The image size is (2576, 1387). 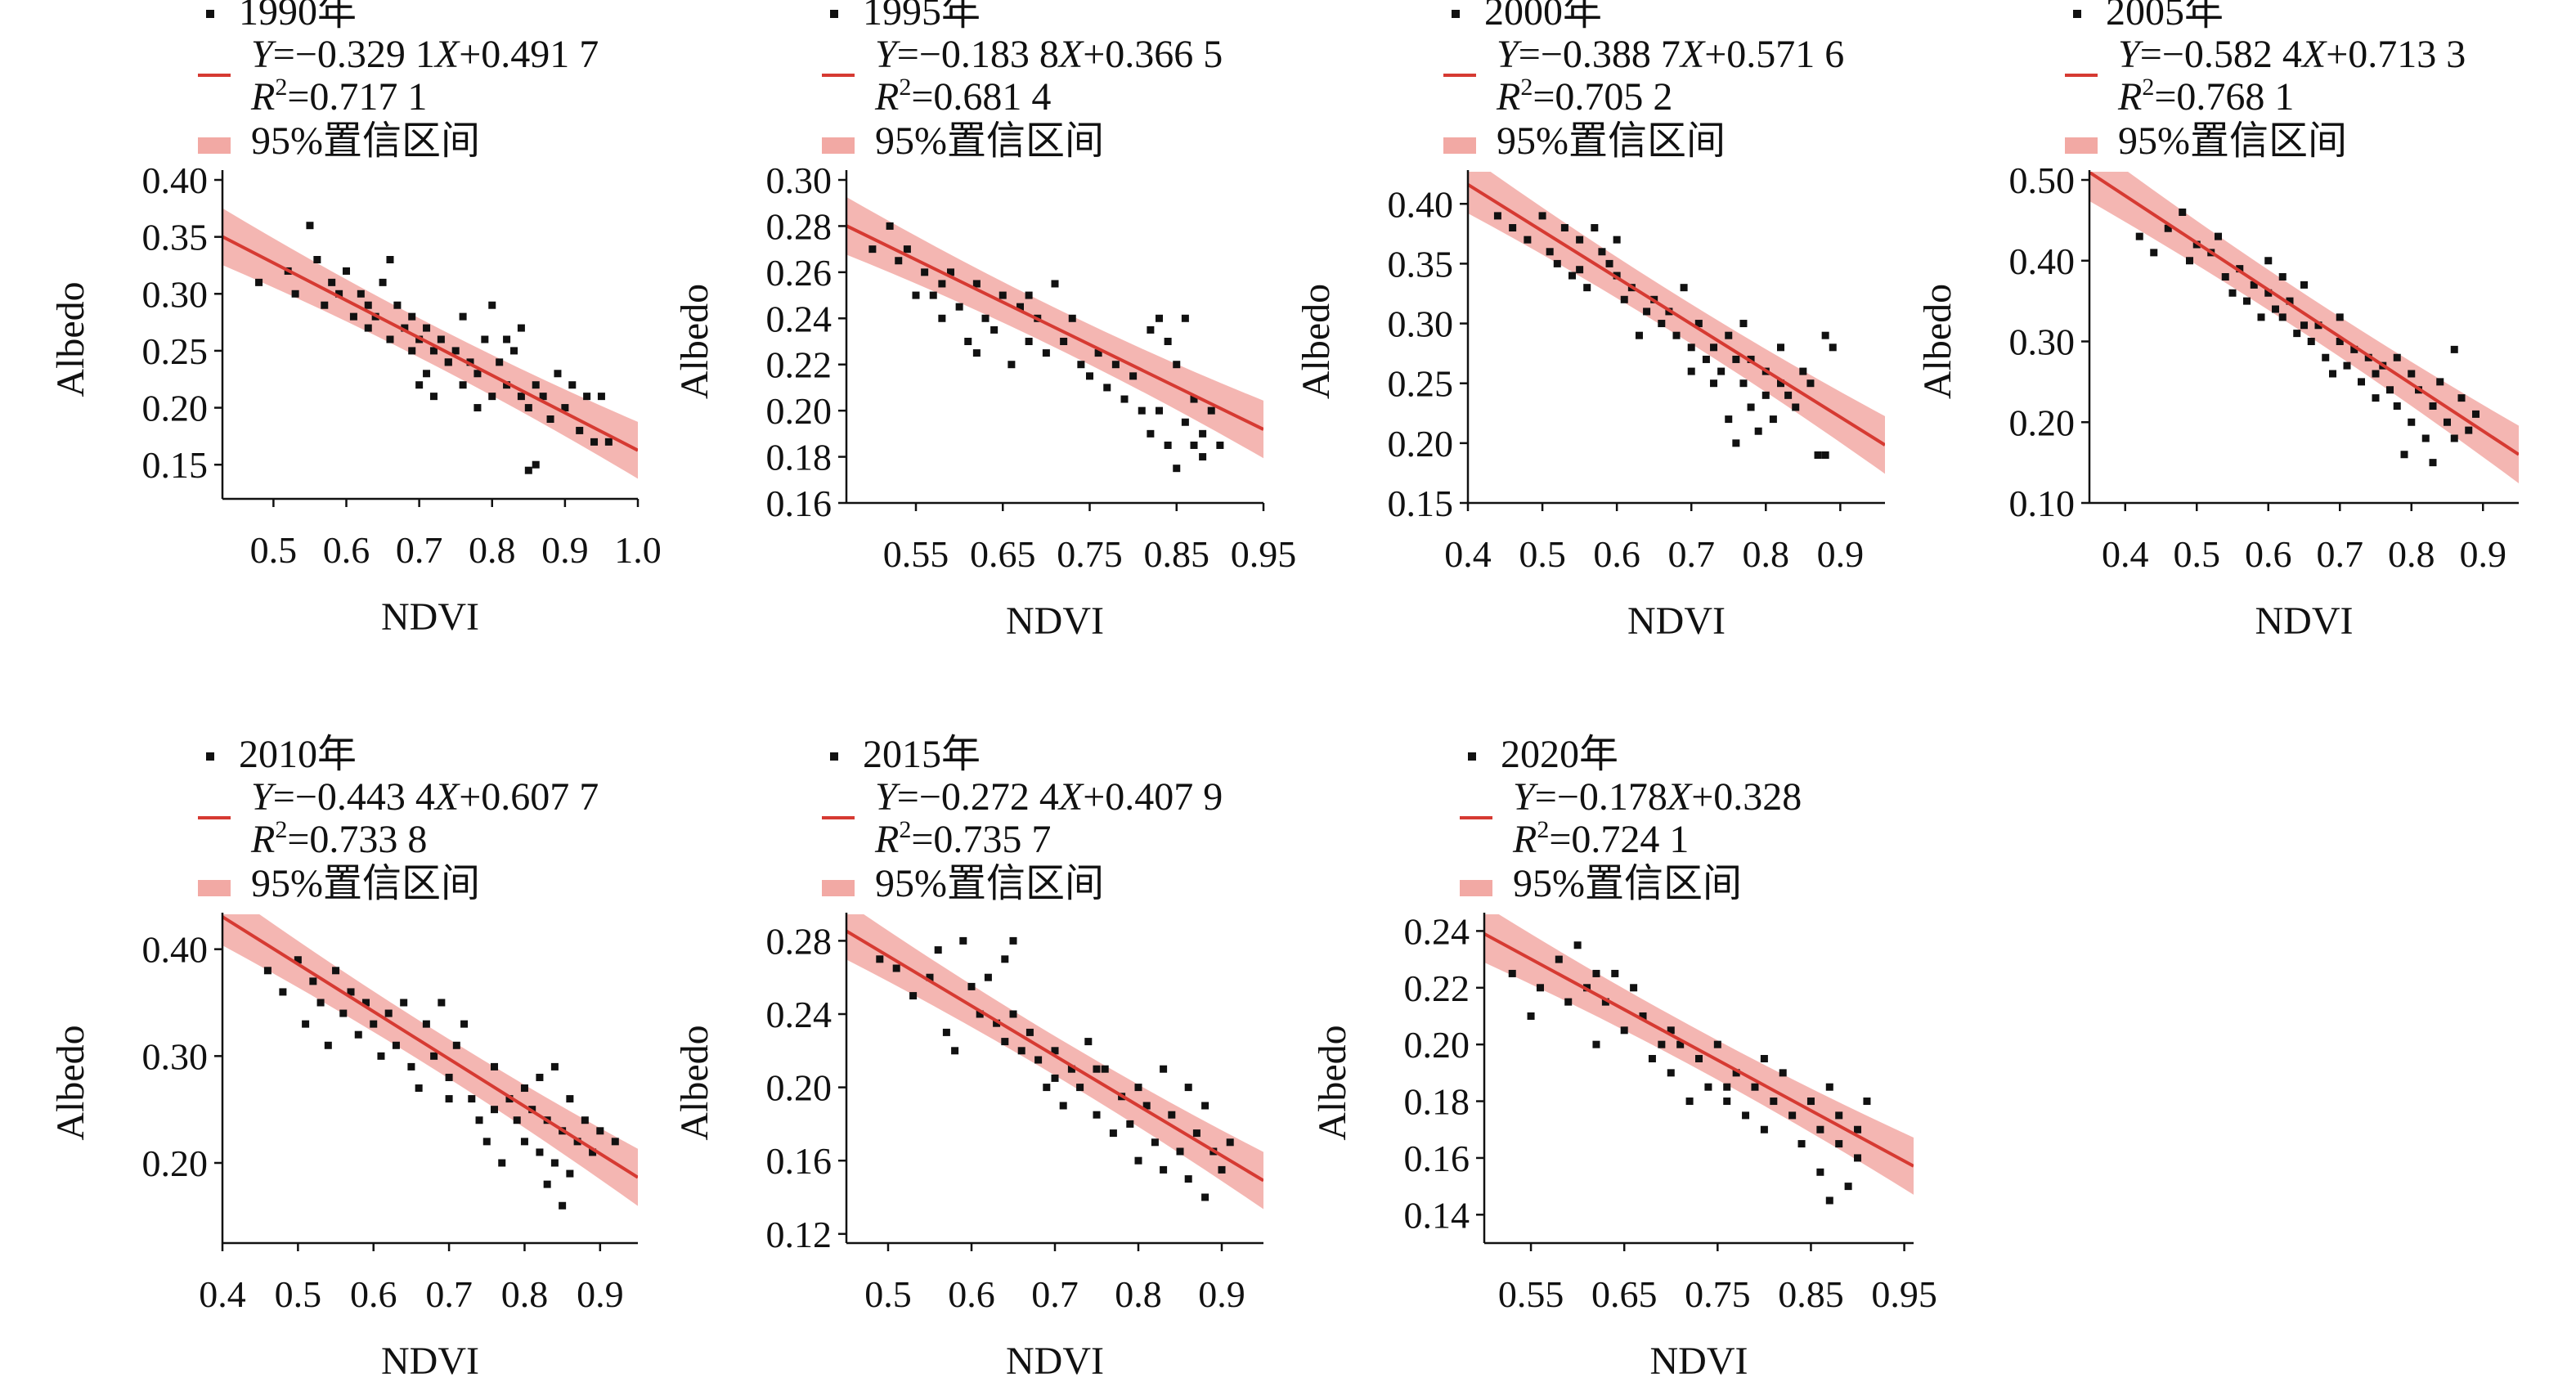 I want to click on confidence-band, so click(x=1676, y=323).